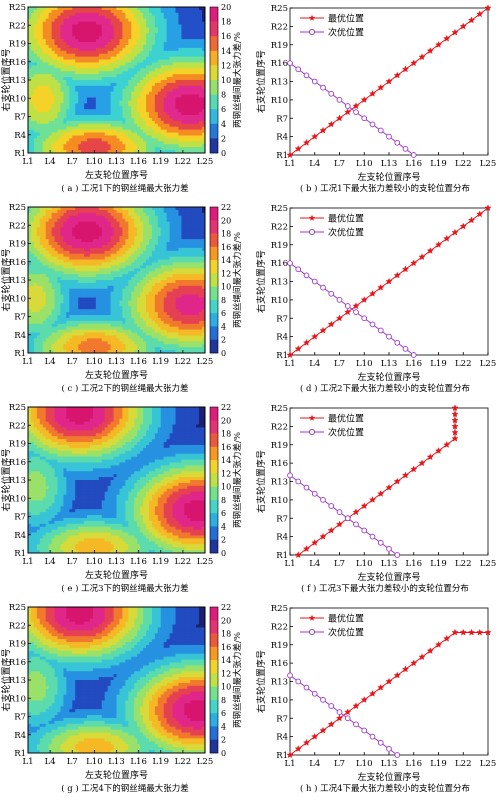 The height and width of the screenshot is (800, 498). I want to click on y-tick-label: R19, so click(17, 45).